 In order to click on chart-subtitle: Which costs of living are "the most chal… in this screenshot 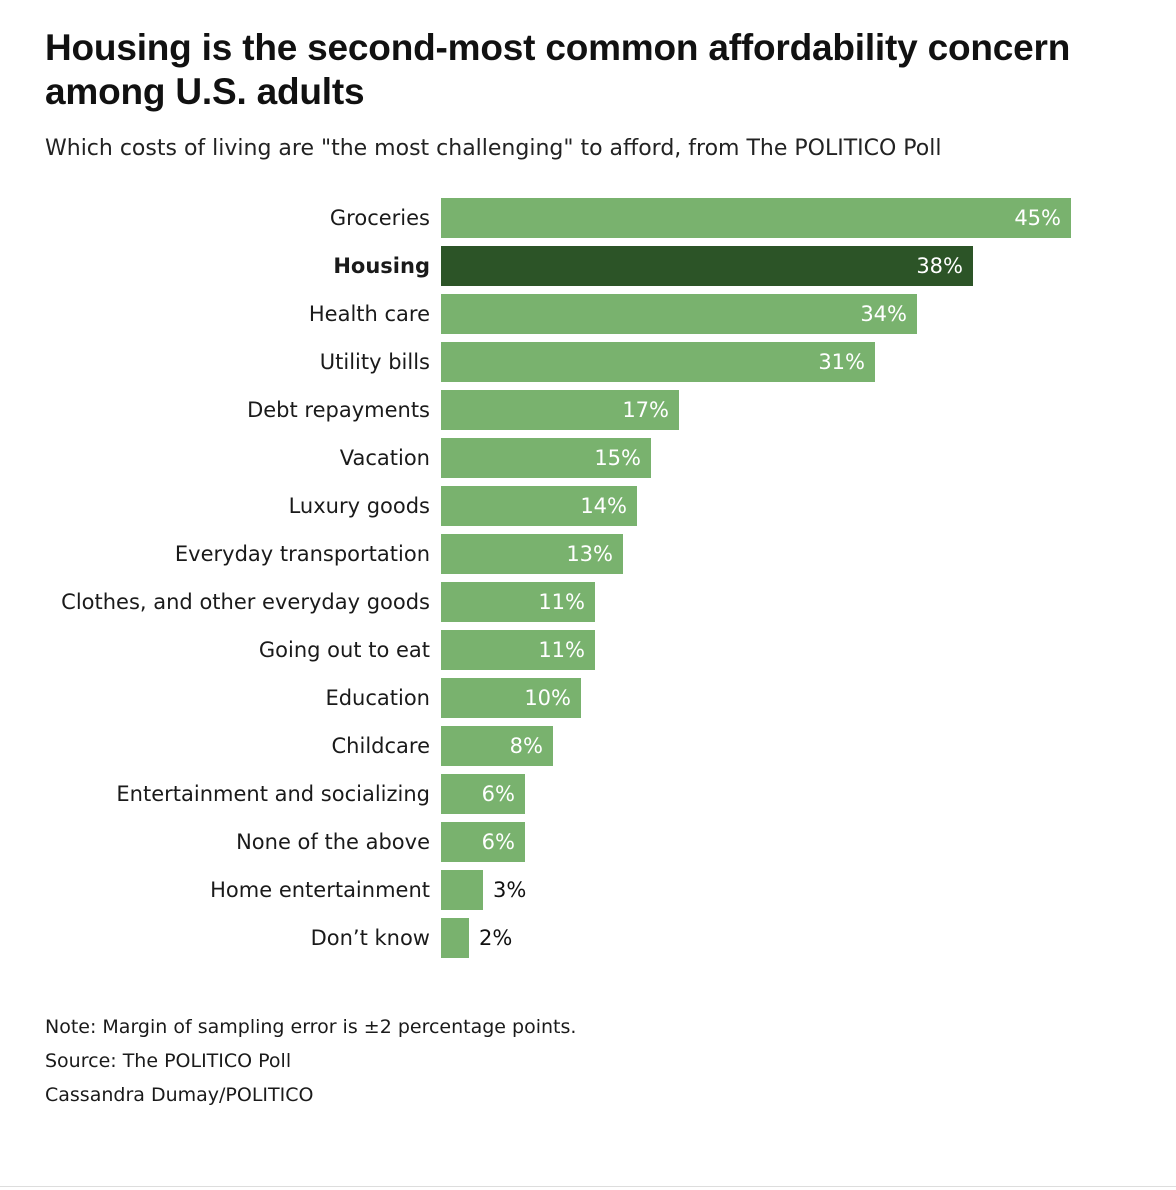, I will do `click(493, 148)`.